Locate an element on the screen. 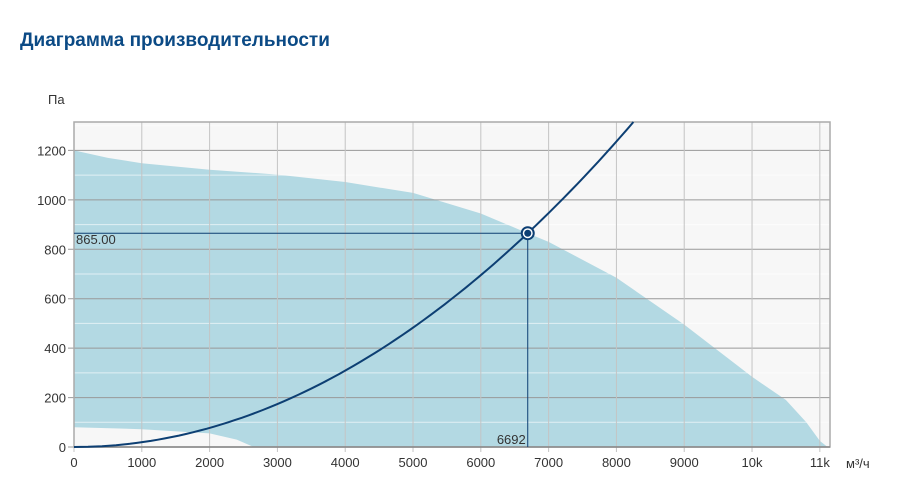 Image resolution: width=900 pixels, height=493 pixels. x-tick-label: 2000 is located at coordinates (209, 462).